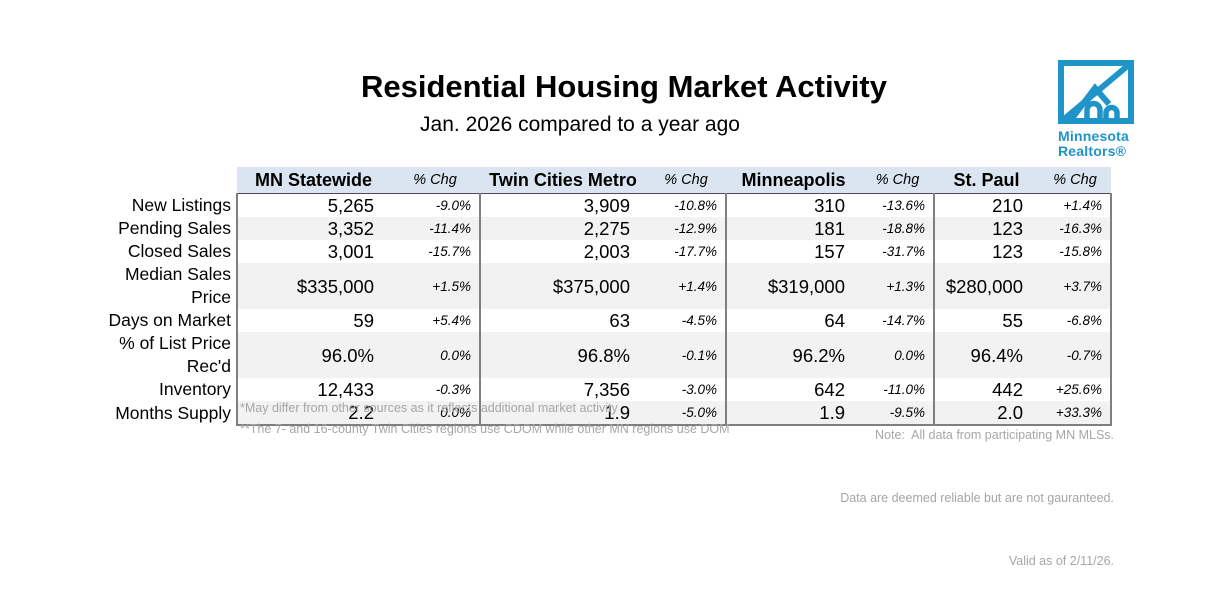 This screenshot has height=614, width=1206. Describe the element at coordinates (986, 286) in the screenshot. I see `cell-value: $280,000` at that location.